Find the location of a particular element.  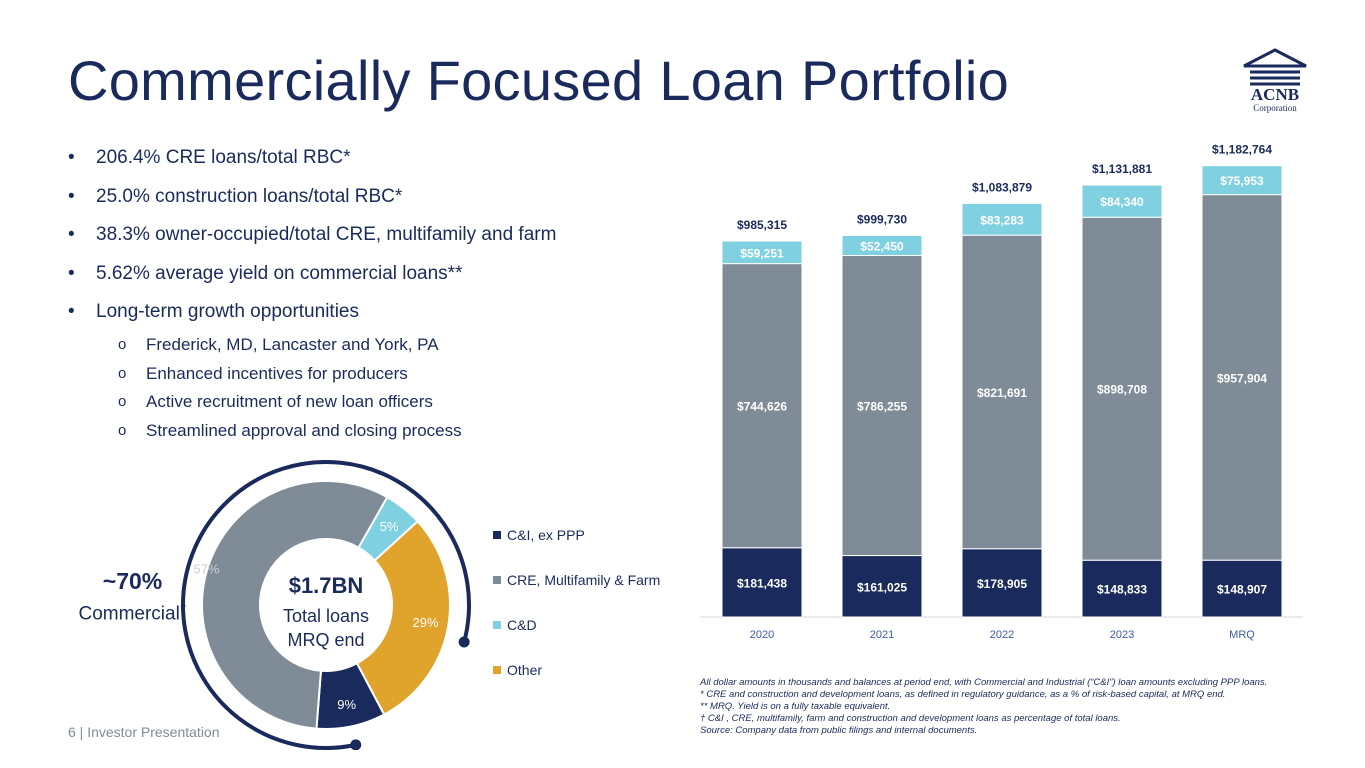

logo-text: ACNB is located at coordinates (1275, 94).